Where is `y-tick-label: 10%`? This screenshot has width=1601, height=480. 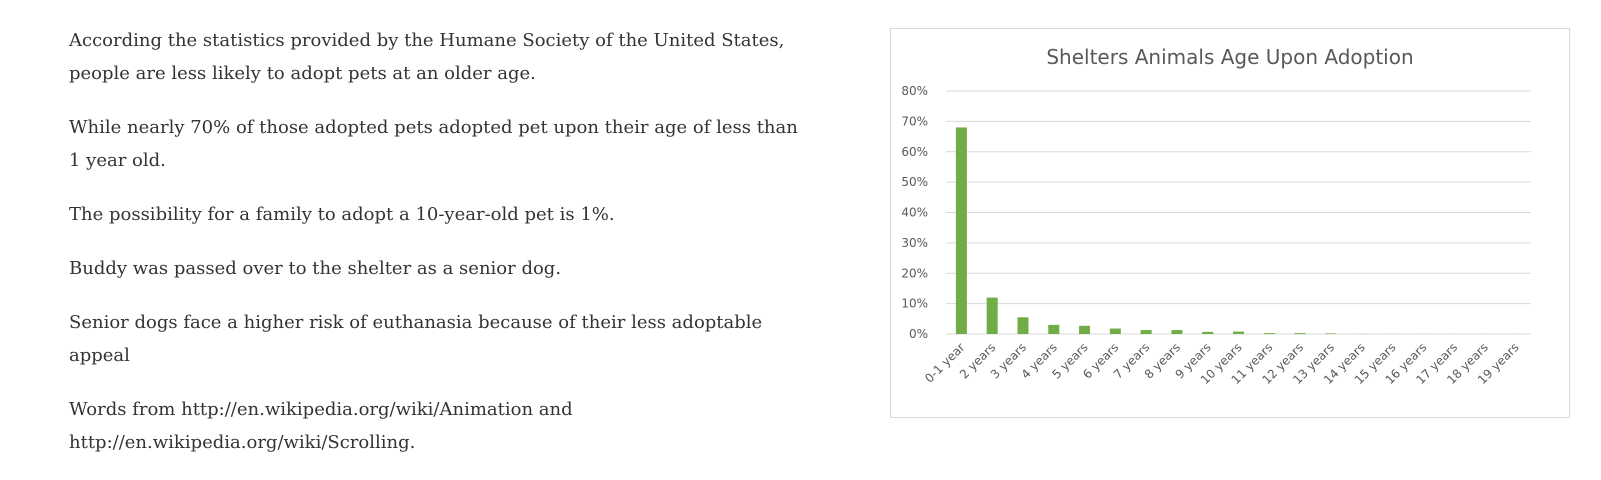 y-tick-label: 10% is located at coordinates (914, 304).